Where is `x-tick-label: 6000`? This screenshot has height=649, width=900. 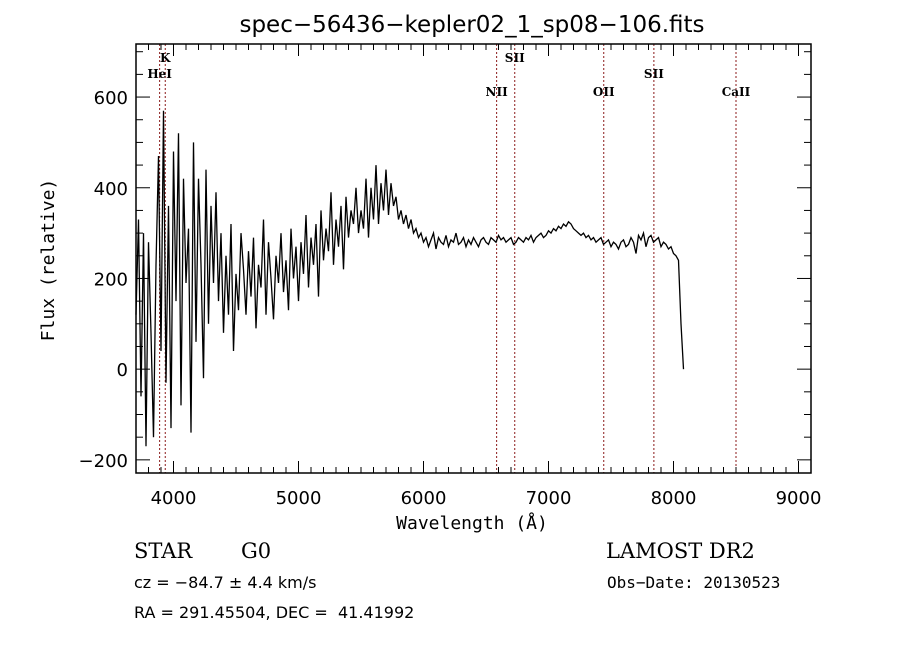
x-tick-label: 6000 is located at coordinates (424, 498).